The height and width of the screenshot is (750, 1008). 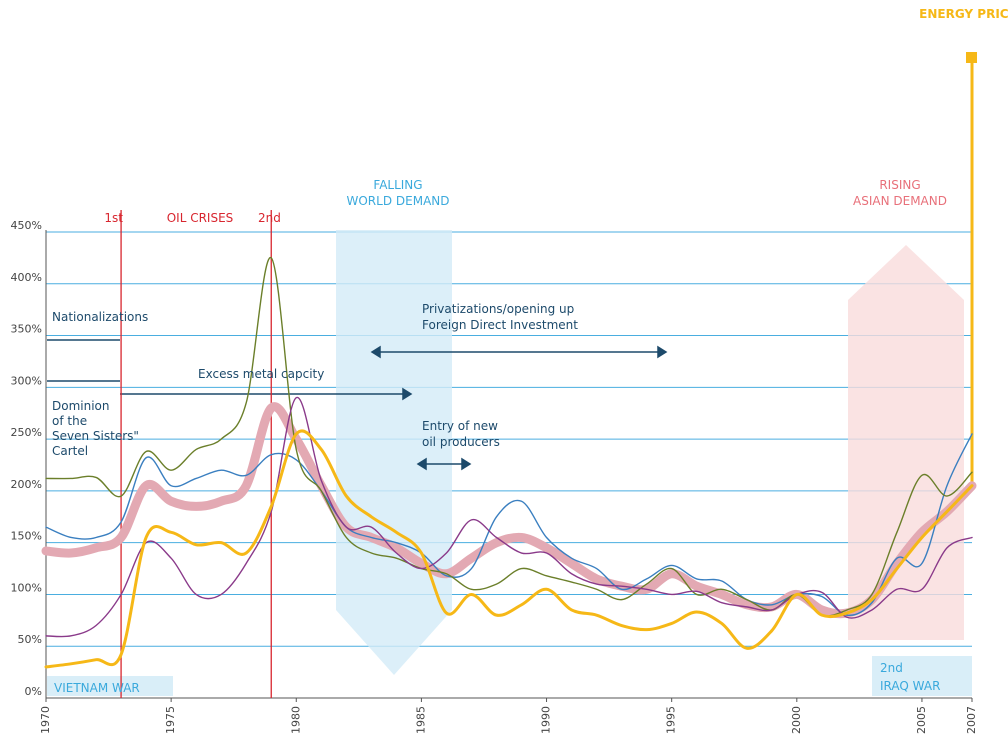 I want to click on annotation: 2nd, so click(x=269, y=218).